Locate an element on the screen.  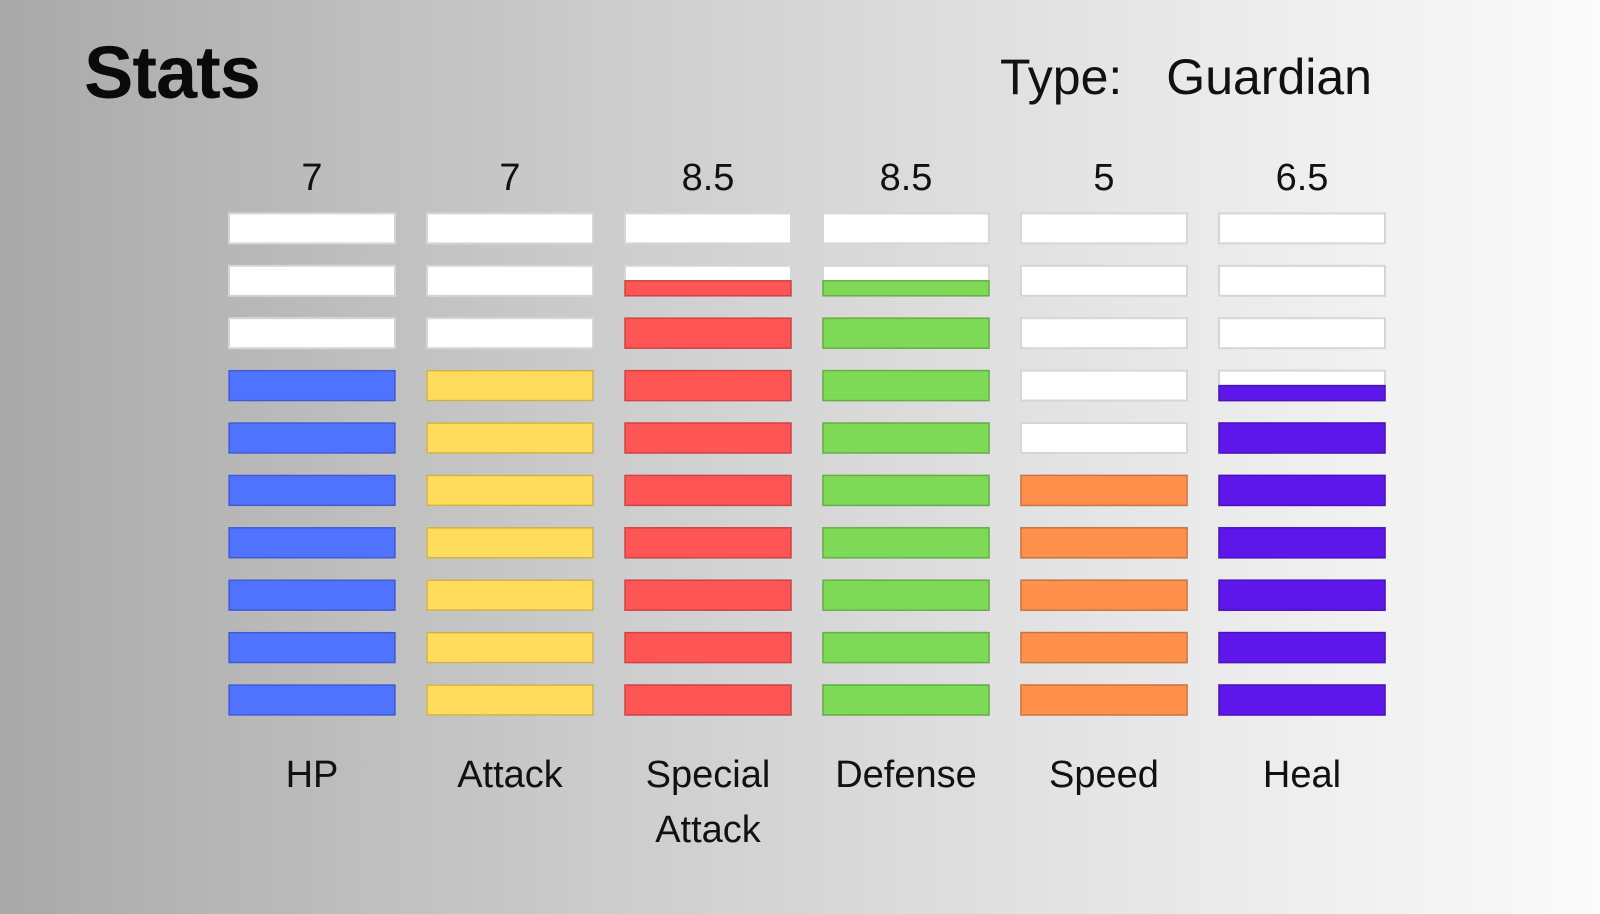
stat-name-label: Attack is located at coordinates (708, 830).